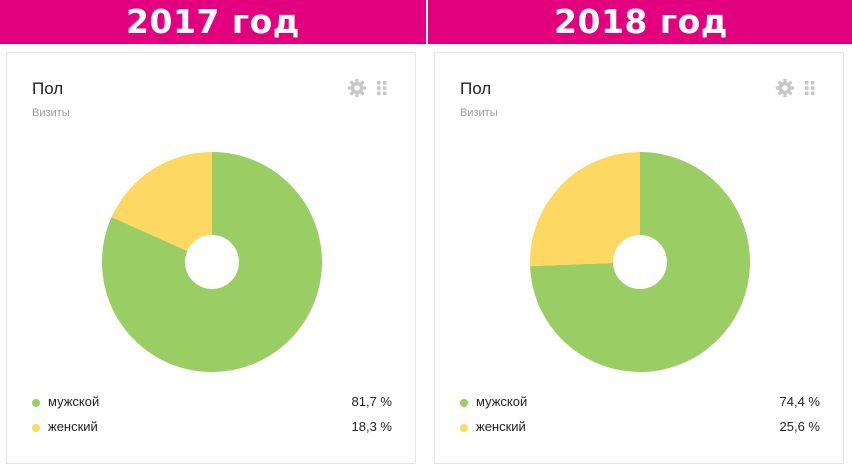  Describe the element at coordinates (799, 426) in the screenshot. I see `legend-value: 25,6 %` at that location.